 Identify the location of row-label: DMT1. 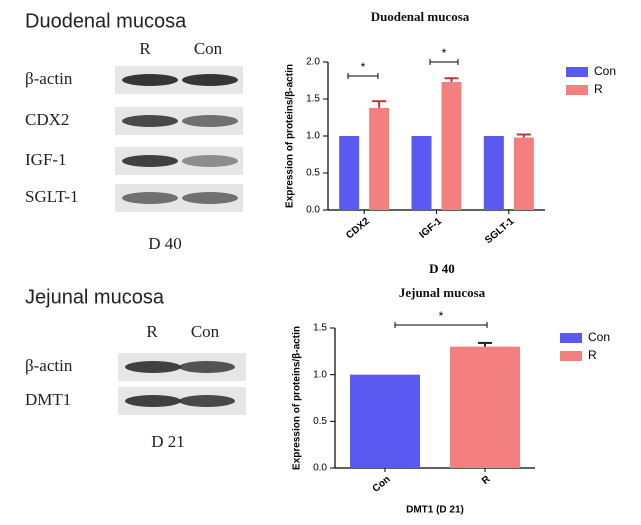
(48, 399).